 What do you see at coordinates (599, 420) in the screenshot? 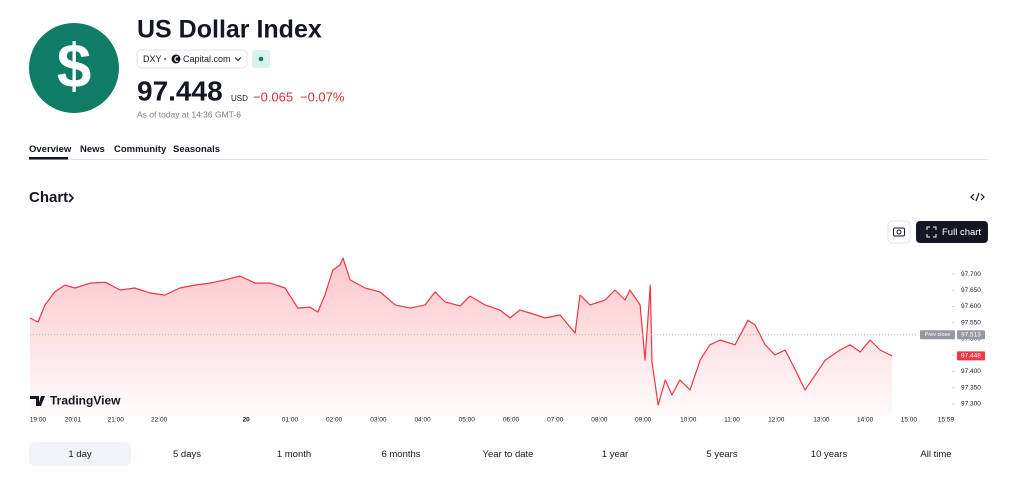
I see `x-tick-label: 08:00` at bounding box center [599, 420].